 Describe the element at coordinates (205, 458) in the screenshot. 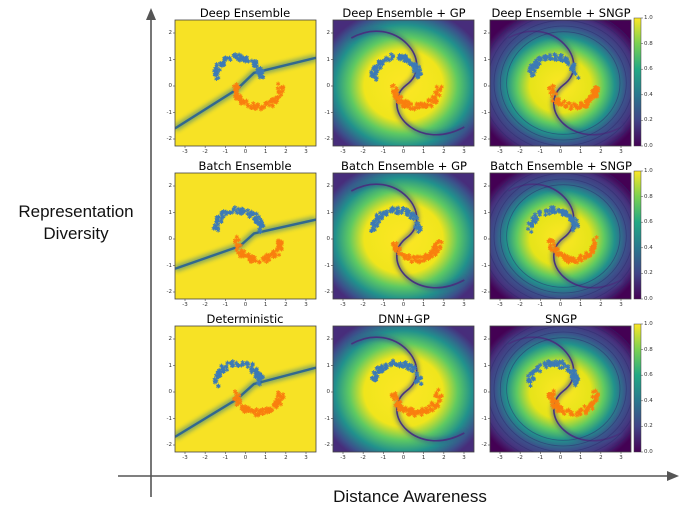

I see `x-tick-label: -2` at that location.